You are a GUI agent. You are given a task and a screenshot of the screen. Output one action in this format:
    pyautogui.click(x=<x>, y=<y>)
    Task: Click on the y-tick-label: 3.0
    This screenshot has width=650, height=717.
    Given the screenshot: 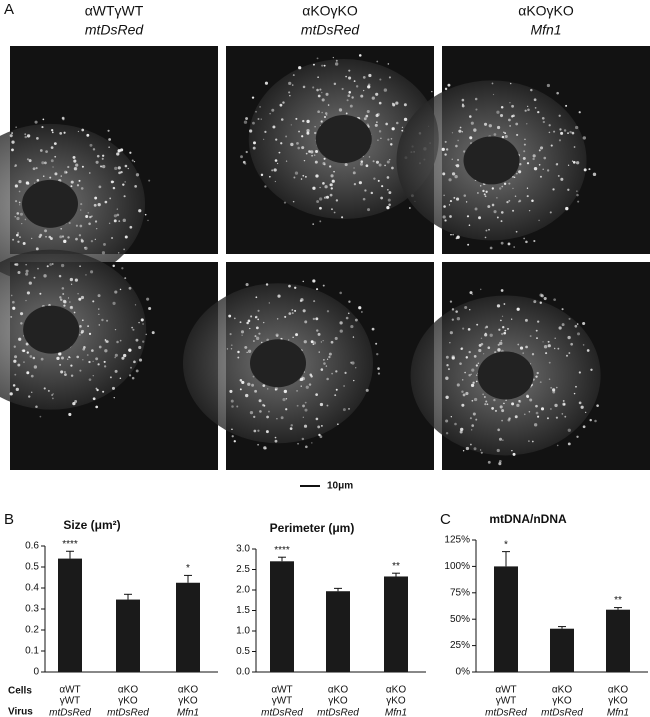 What is the action you would take?
    pyautogui.click(x=243, y=549)
    